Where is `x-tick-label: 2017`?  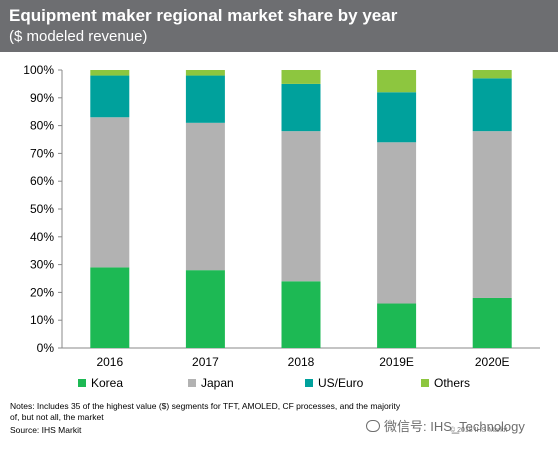
x-tick-label: 2017 is located at coordinates (205, 362).